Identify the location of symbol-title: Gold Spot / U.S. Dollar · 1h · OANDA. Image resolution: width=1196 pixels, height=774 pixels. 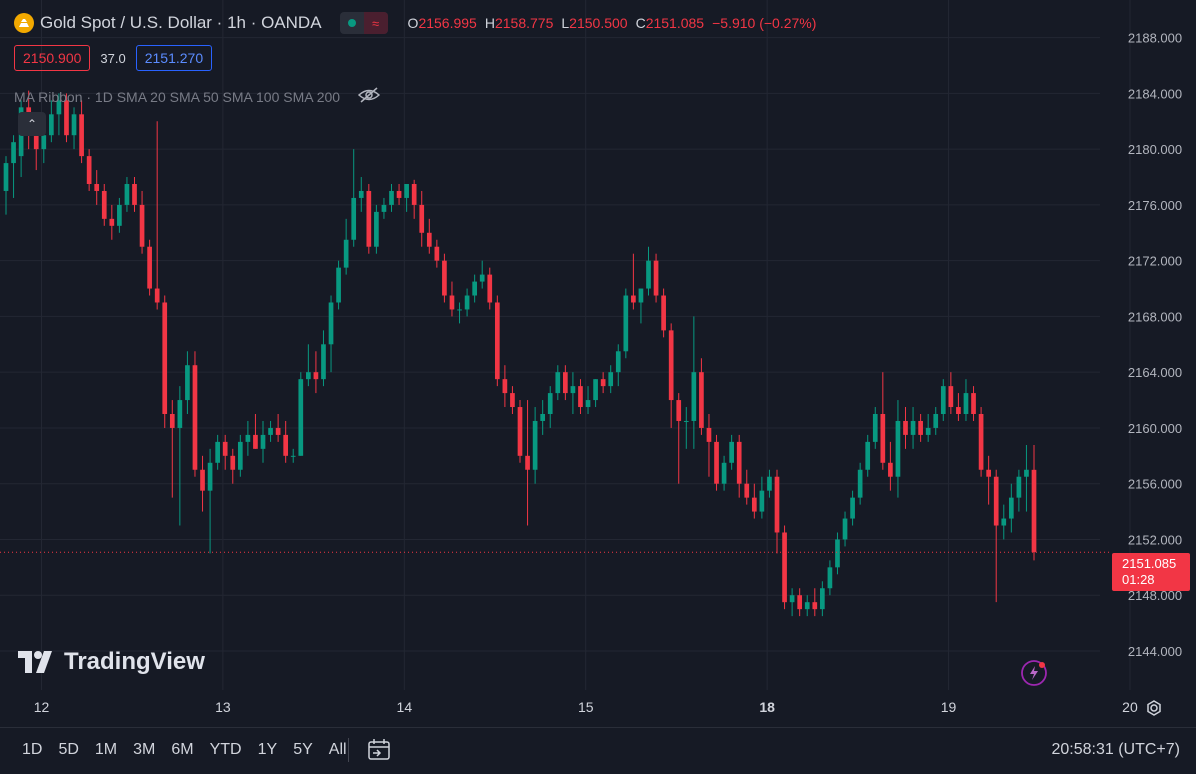
(181, 22).